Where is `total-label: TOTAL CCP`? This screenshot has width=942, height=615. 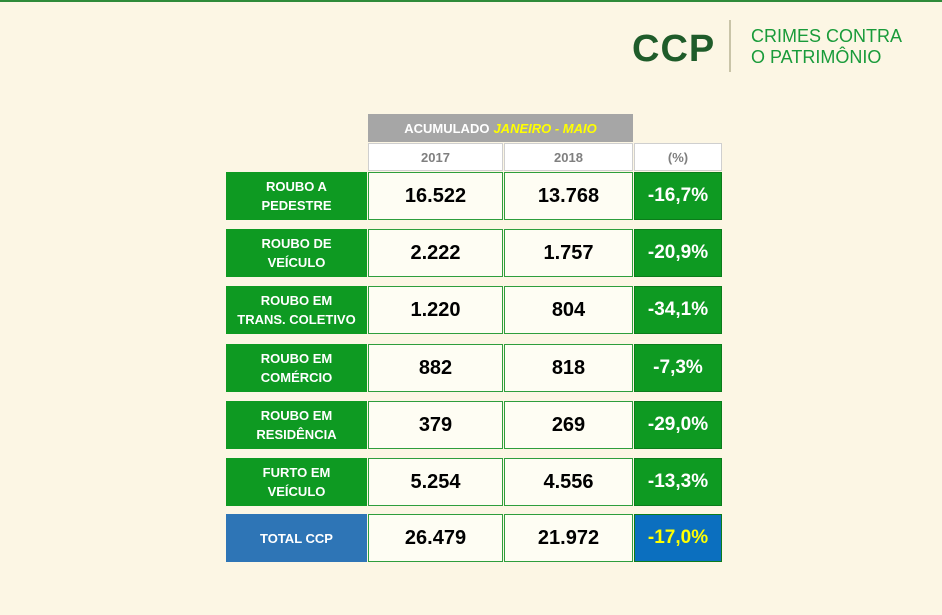
total-label: TOTAL CCP is located at coordinates (296, 538).